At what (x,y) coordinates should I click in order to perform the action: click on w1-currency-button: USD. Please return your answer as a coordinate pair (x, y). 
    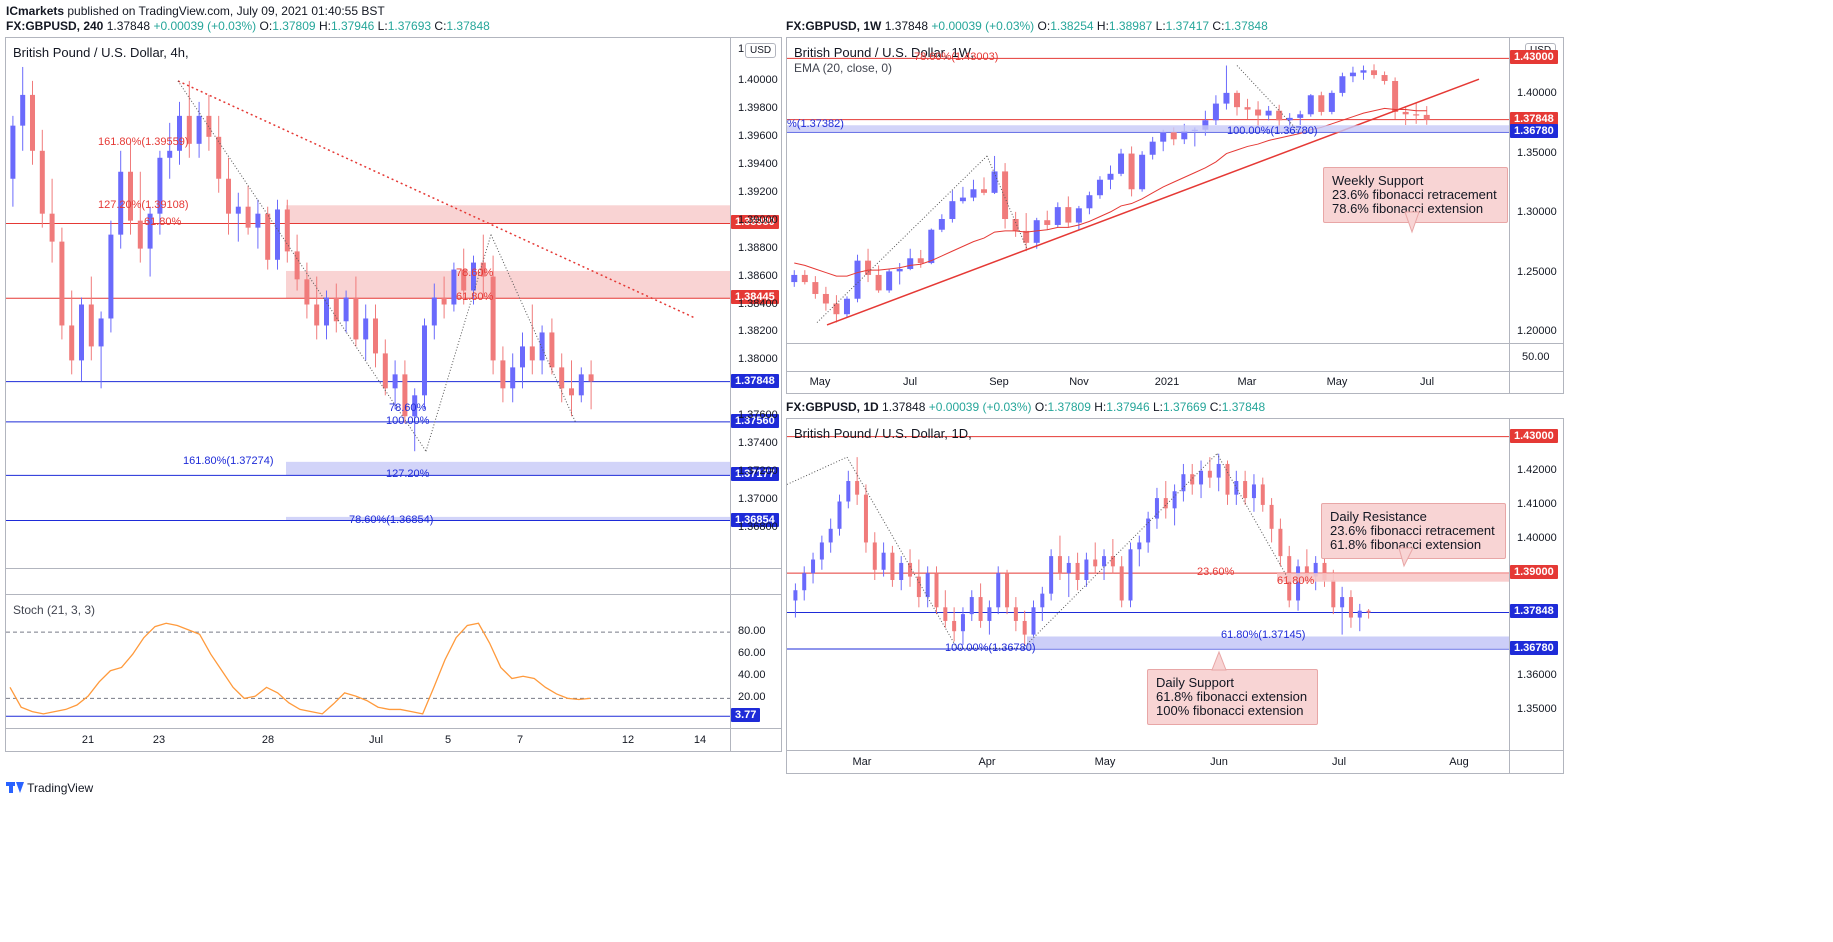
    Looking at the image, I should click on (1541, 50).